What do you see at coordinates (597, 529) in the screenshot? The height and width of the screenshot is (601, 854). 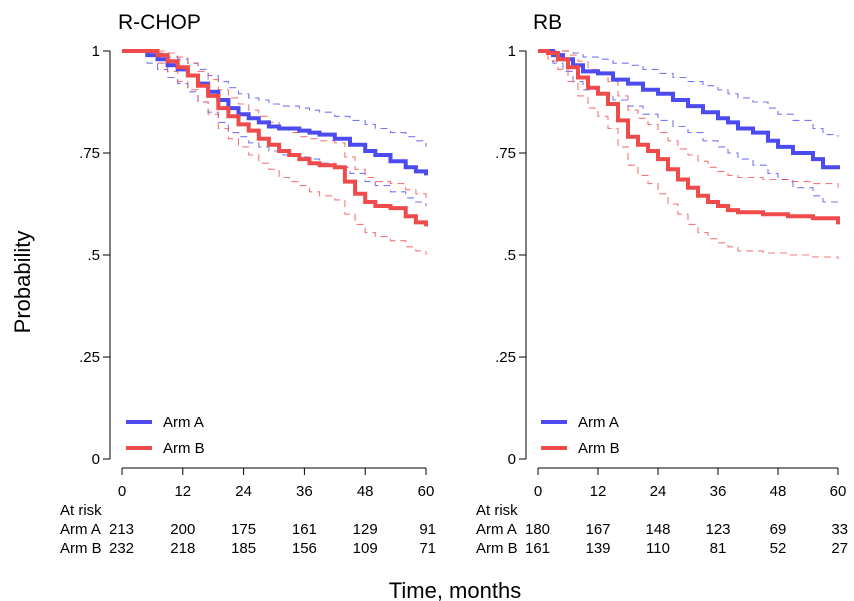 I see `at-risk-count: 167` at bounding box center [597, 529].